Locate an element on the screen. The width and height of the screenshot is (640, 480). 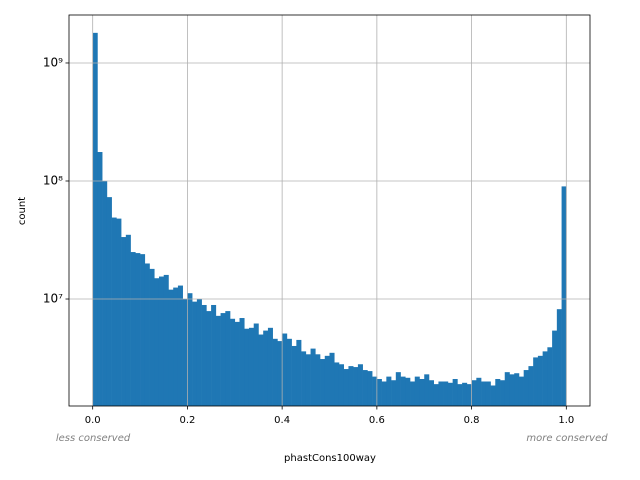
y-axis-label: count is located at coordinates (22, 211).